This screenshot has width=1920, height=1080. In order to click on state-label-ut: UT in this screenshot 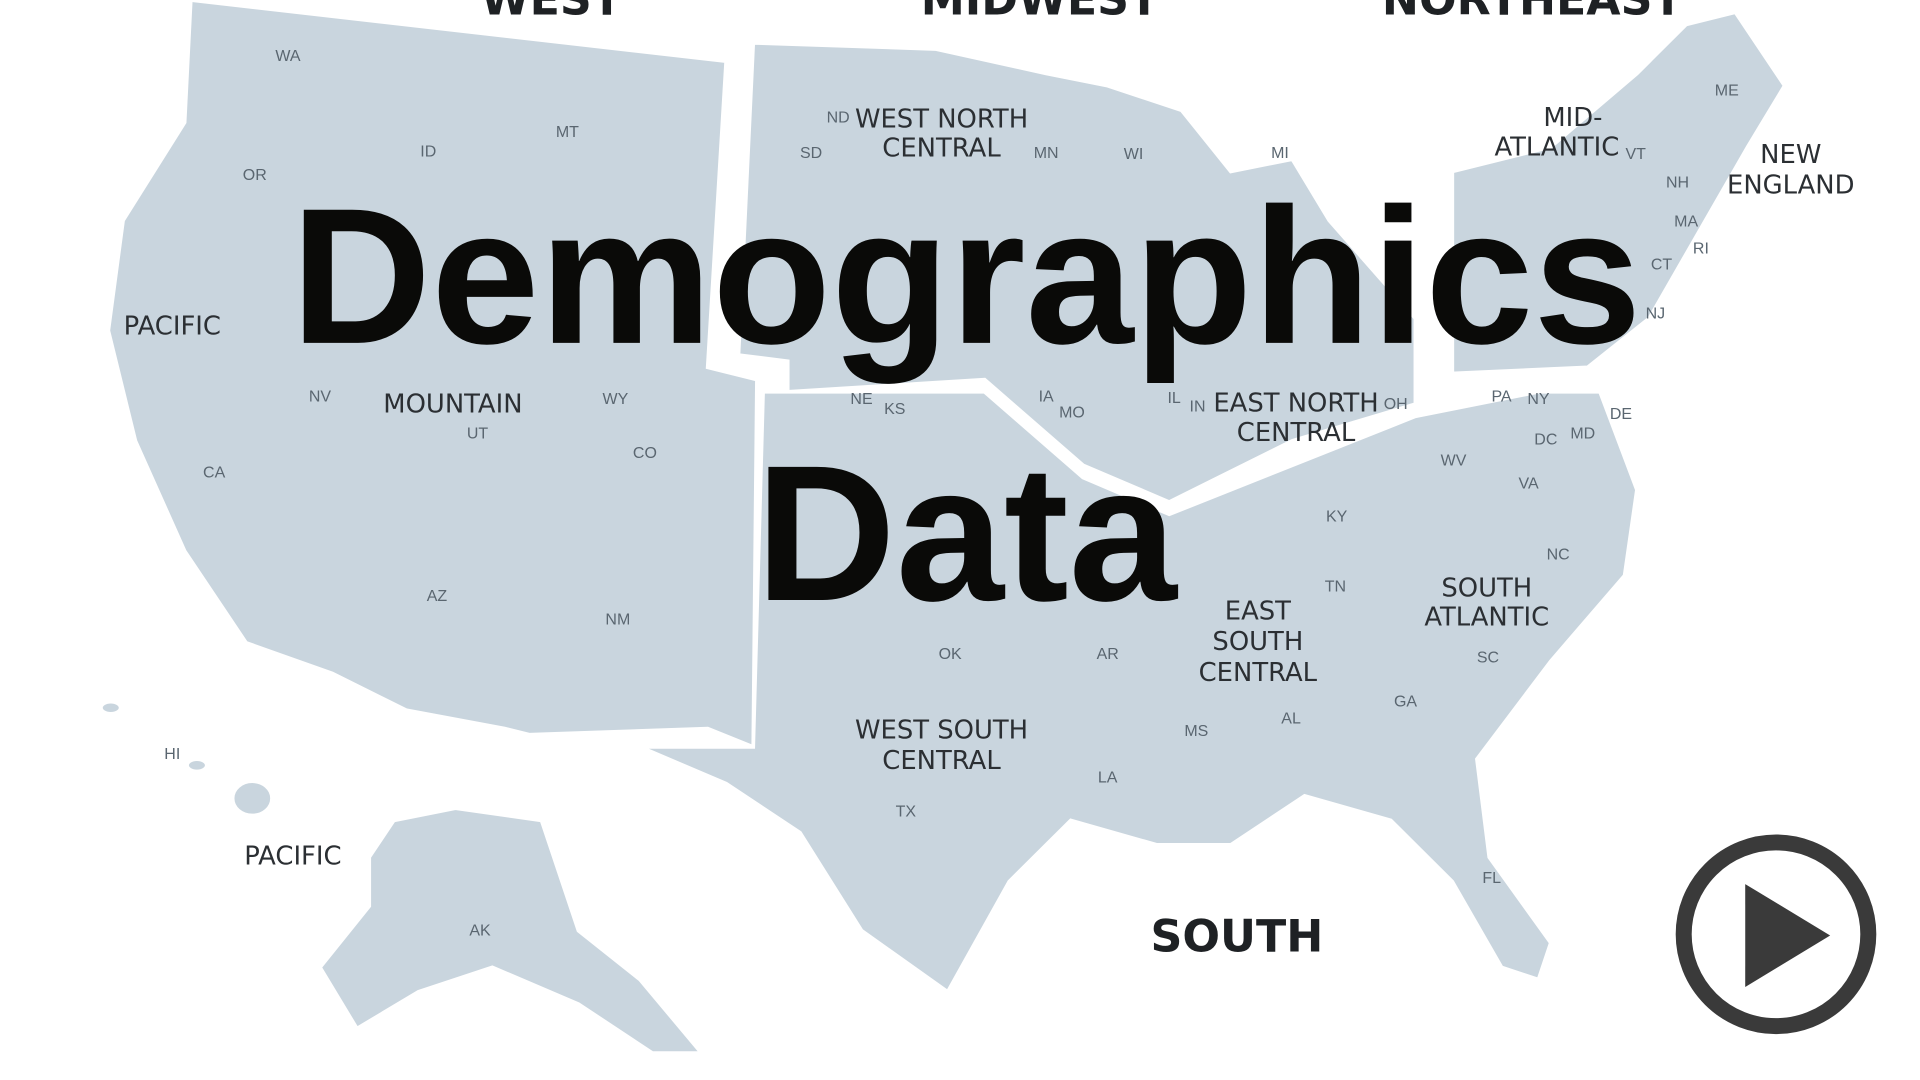, I will do `click(478, 433)`.